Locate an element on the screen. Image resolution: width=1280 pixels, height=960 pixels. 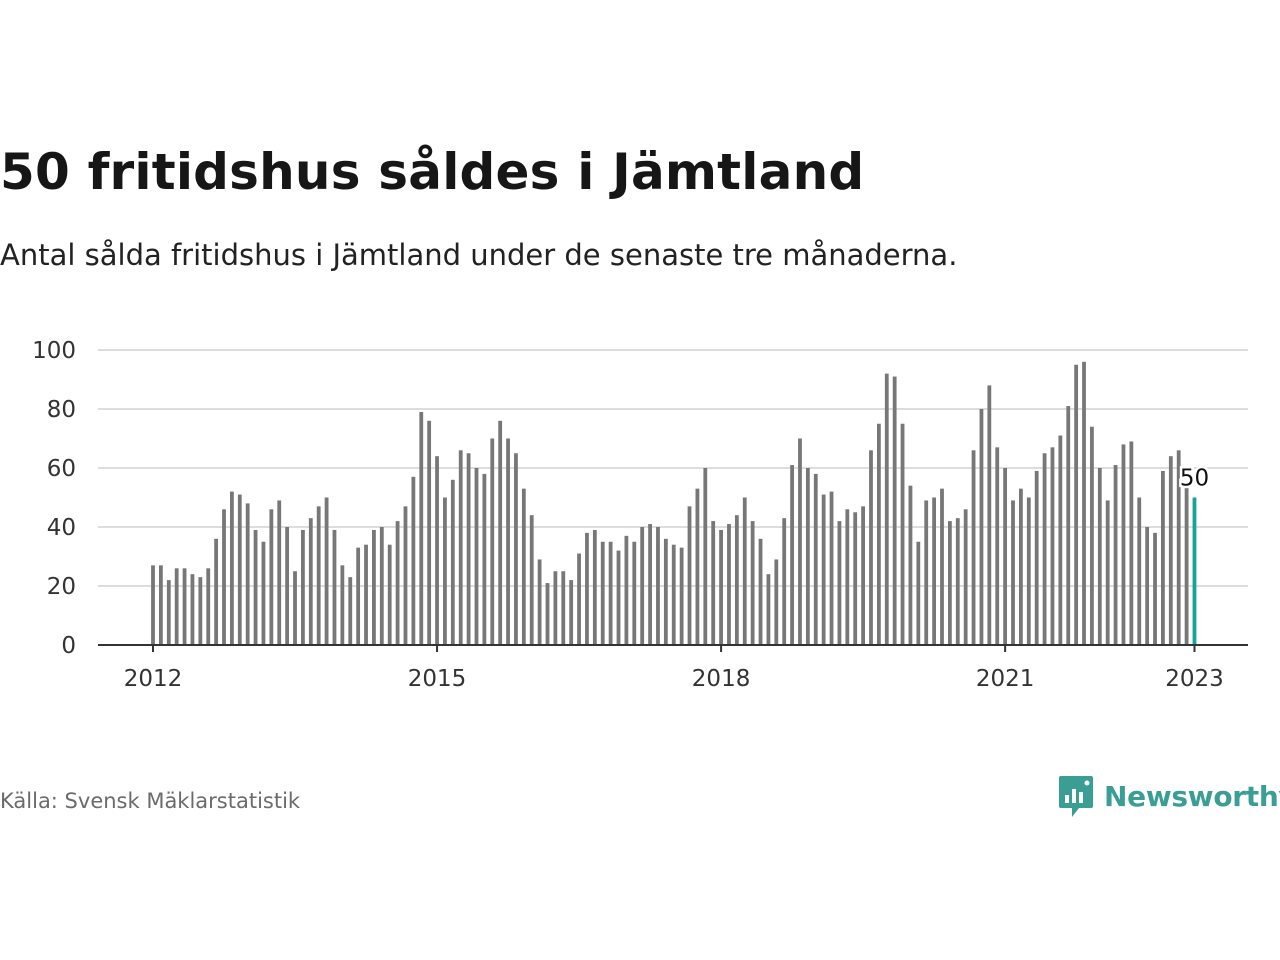
brand-logo: Newsworthy is located at coordinates (1169, 796).